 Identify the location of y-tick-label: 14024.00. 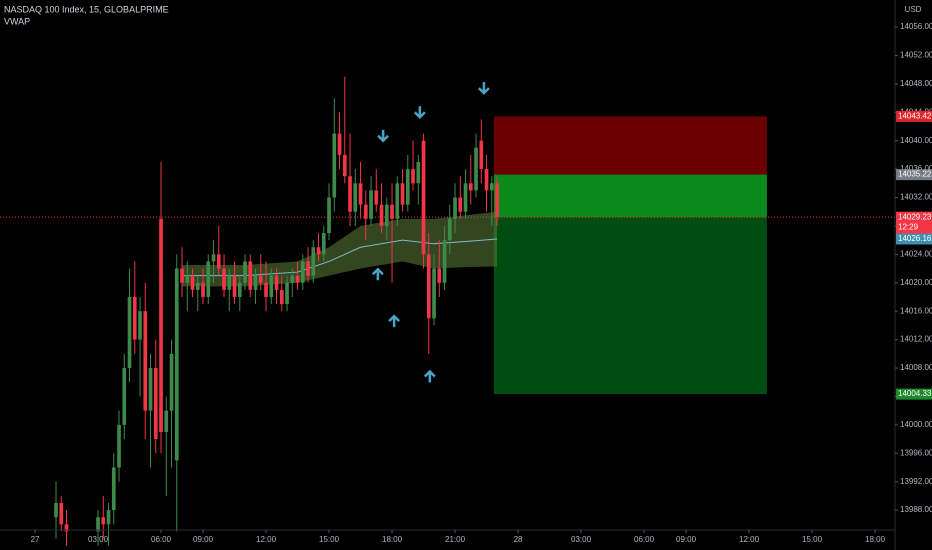
(916, 253).